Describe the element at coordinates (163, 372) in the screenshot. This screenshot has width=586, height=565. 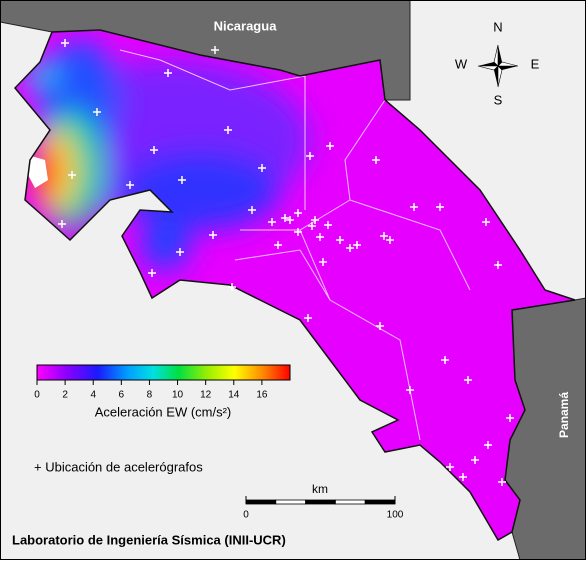
I see `colorbar` at that location.